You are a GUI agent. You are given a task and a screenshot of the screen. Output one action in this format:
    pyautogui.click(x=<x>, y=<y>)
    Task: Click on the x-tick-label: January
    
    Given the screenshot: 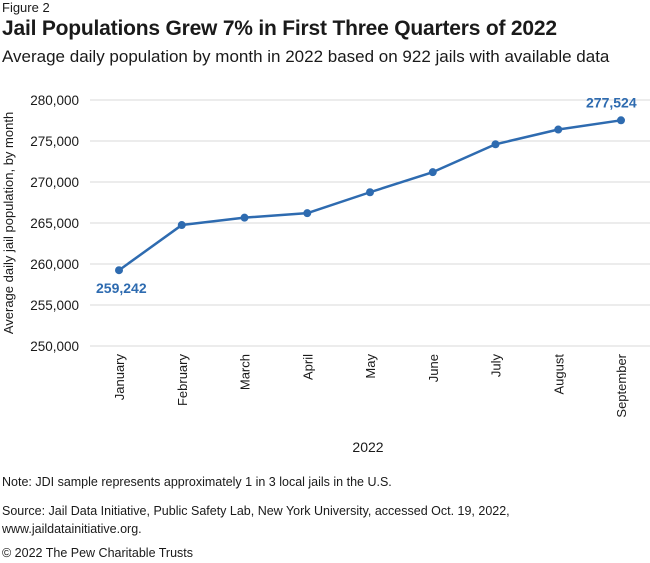 What is the action you would take?
    pyautogui.click(x=119, y=377)
    